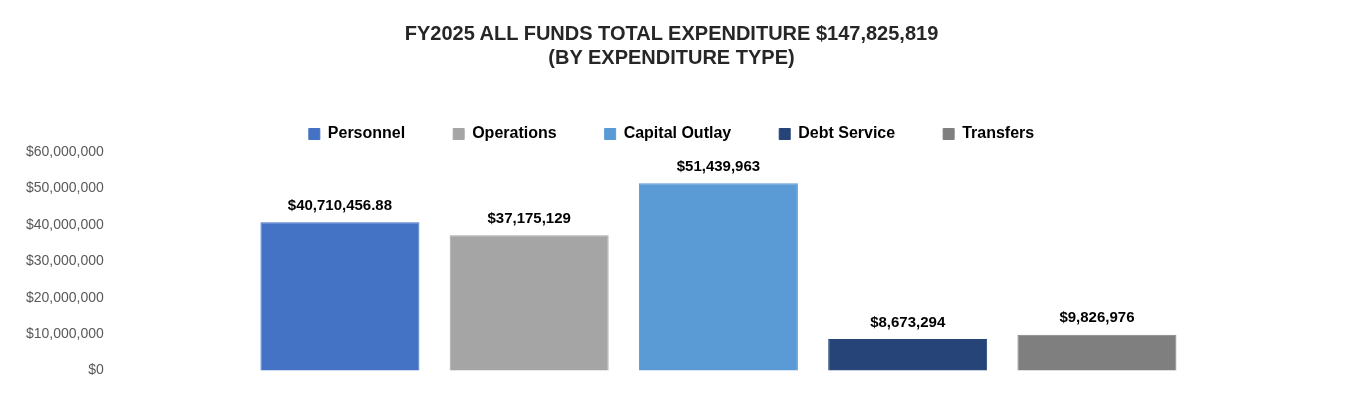 The height and width of the screenshot is (407, 1353). What do you see at coordinates (514, 133) in the screenshot?
I see `legend-label: Operations` at bounding box center [514, 133].